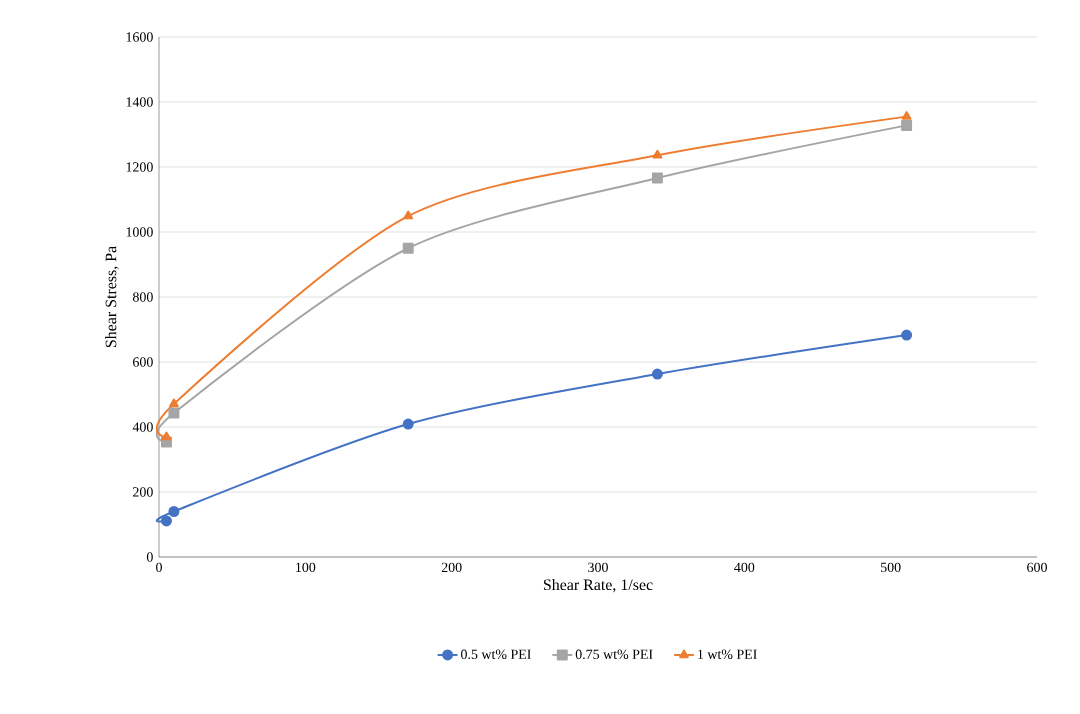 This screenshot has width=1080, height=714. Describe the element at coordinates (149, 557) in the screenshot. I see `y-tick-label: 0` at that location.